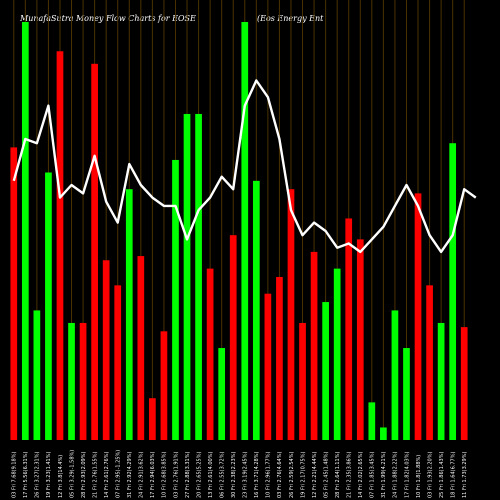 This screenshot has width=500, height=500. I want to click on x-tick-label: 17 Fri 5.56(6.31%), so click(26, 475).